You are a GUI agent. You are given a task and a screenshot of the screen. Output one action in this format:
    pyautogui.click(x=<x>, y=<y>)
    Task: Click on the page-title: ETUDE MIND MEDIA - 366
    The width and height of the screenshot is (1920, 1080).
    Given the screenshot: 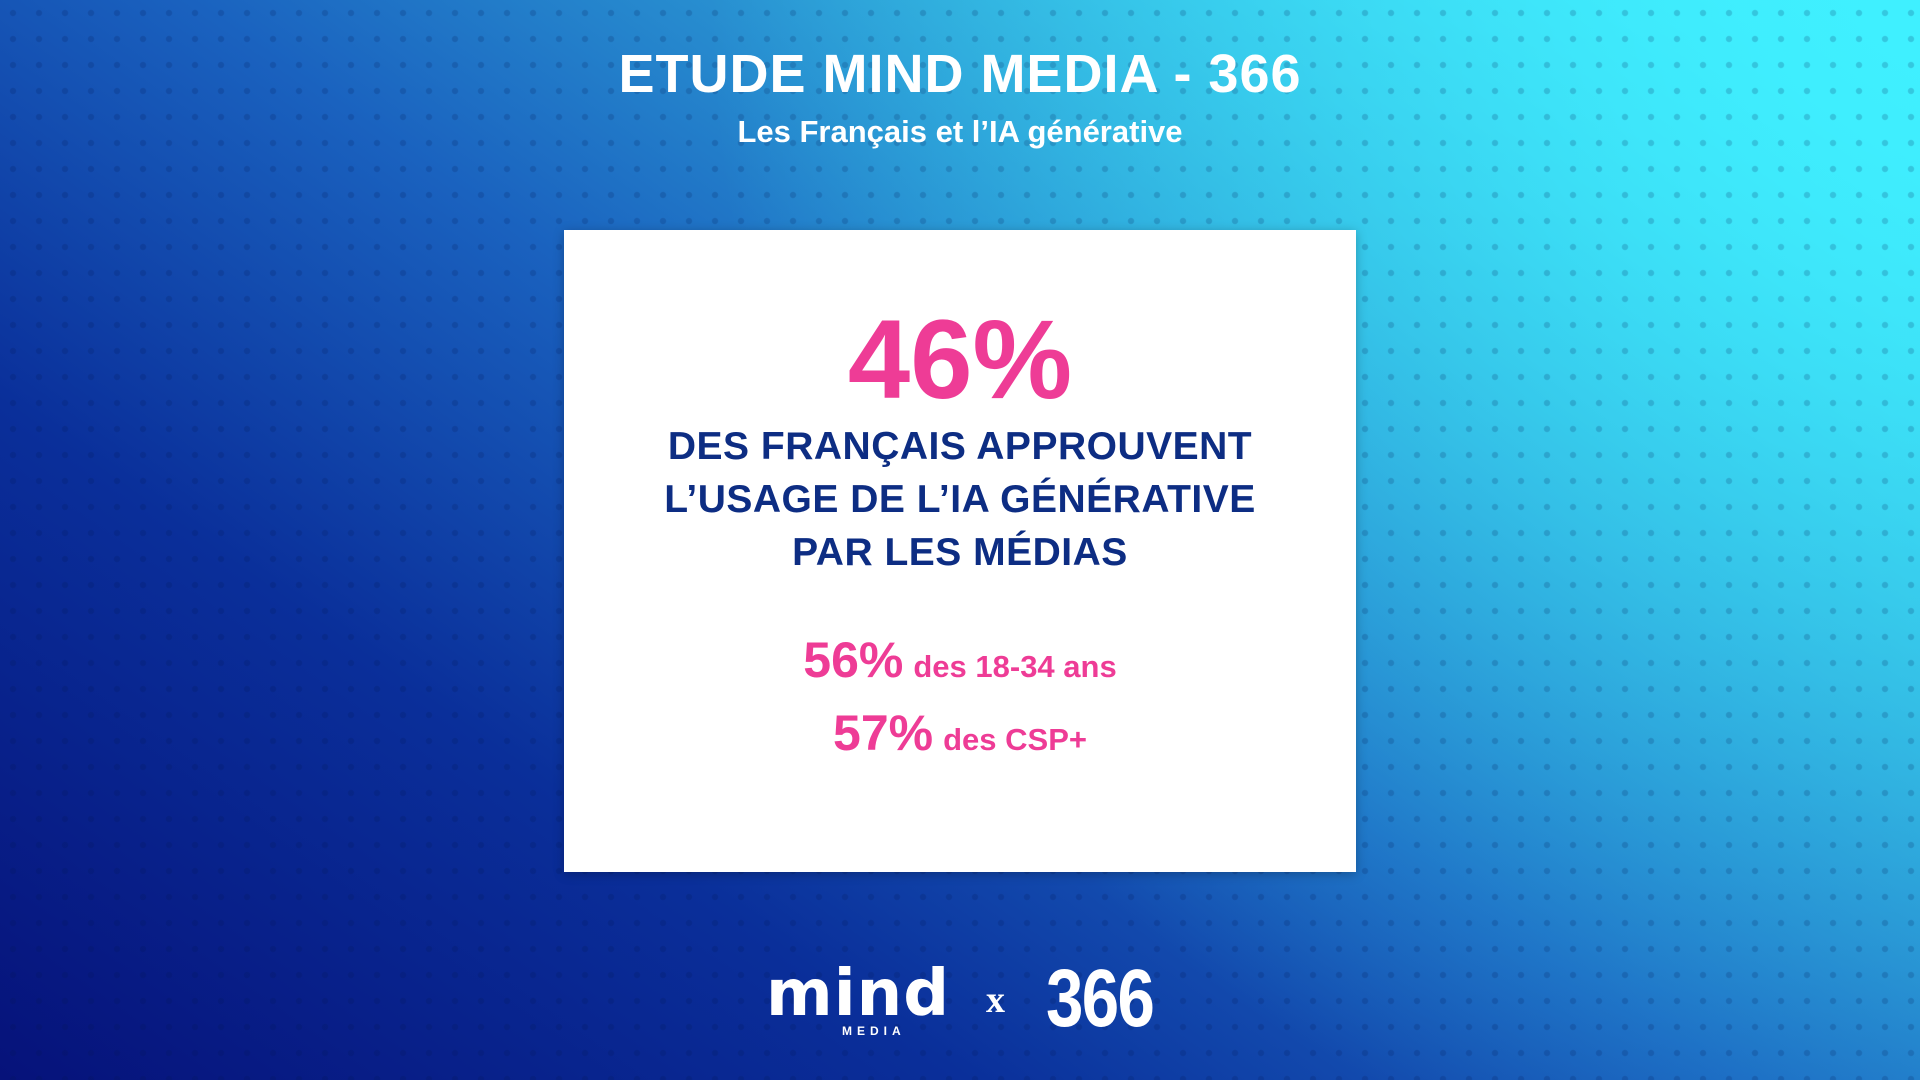 What is the action you would take?
    pyautogui.click(x=960, y=74)
    